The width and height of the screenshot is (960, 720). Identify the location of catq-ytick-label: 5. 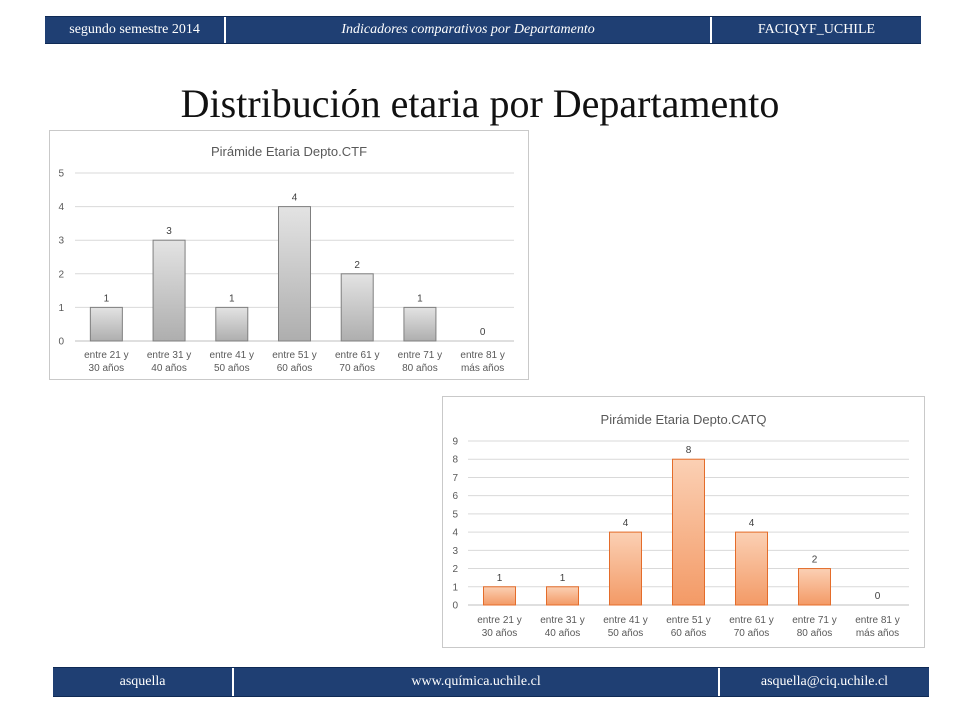
(455, 514).